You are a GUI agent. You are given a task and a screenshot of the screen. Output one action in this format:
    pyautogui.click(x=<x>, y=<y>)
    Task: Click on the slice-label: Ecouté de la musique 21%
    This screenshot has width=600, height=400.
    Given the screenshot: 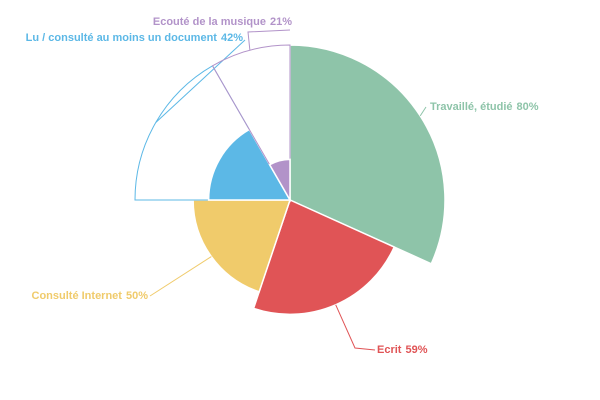 What is the action you would take?
    pyautogui.click(x=222, y=22)
    